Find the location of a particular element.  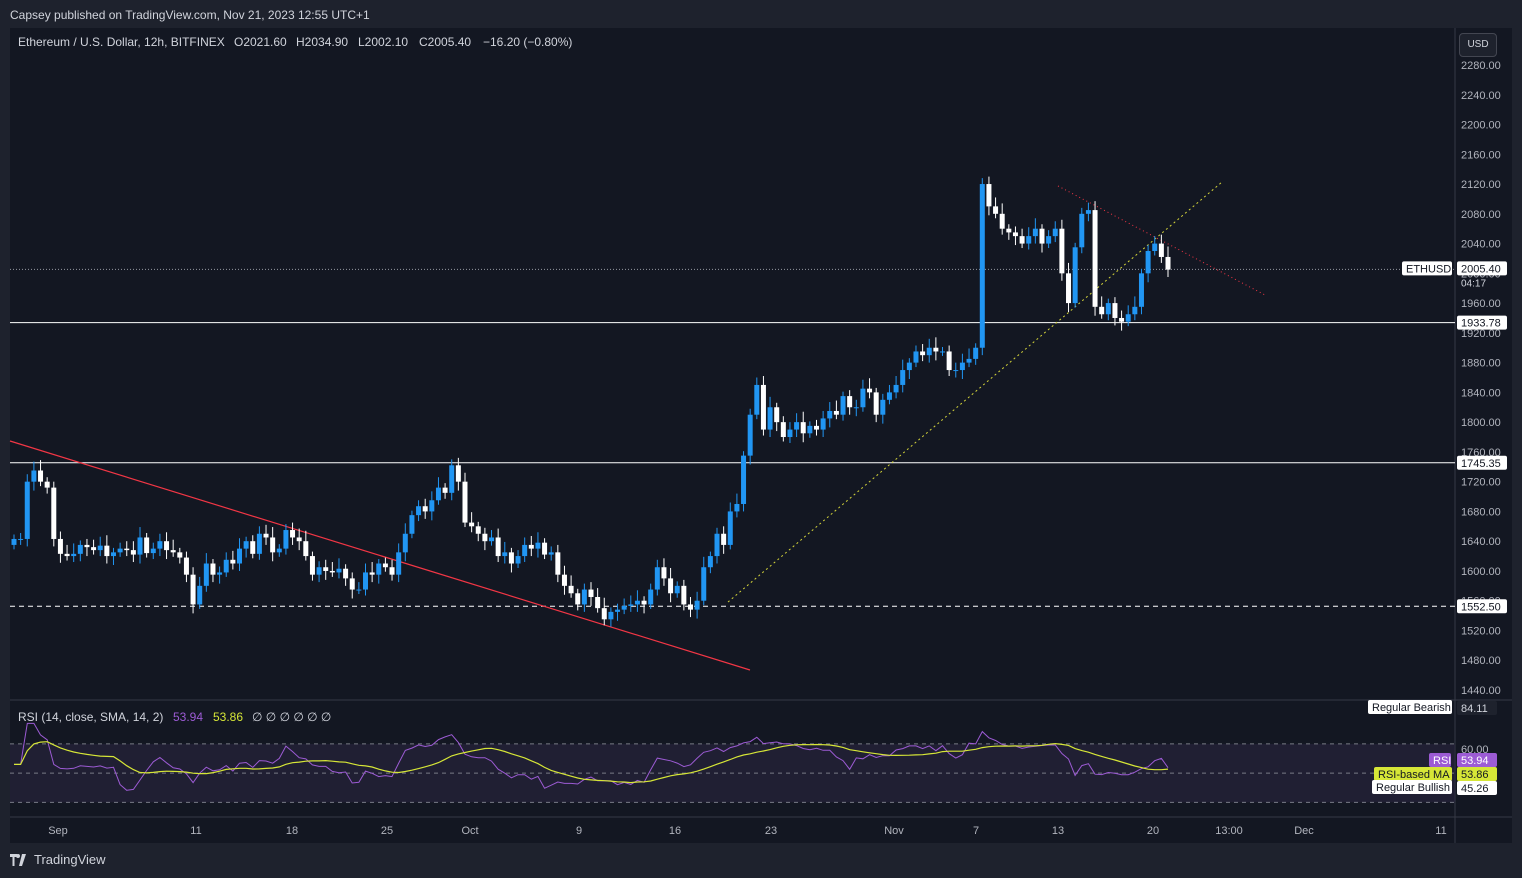

x-tick-label: Dec is located at coordinates (1304, 831).